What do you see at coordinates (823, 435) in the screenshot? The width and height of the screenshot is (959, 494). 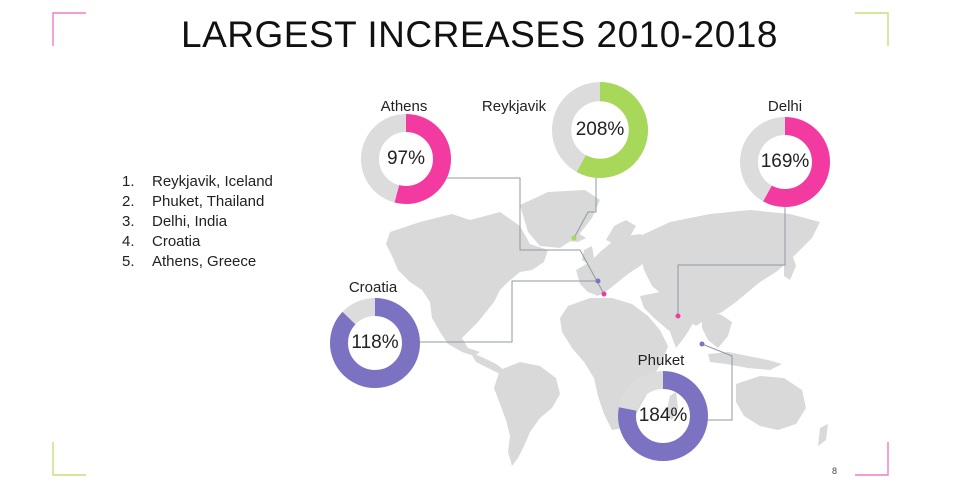 I see `new-zealand-shape` at bounding box center [823, 435].